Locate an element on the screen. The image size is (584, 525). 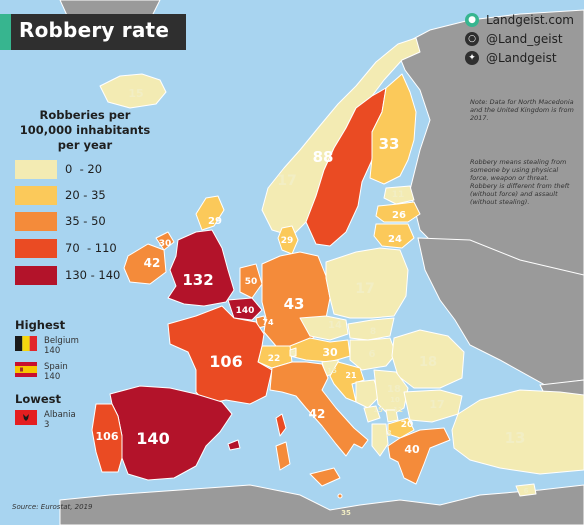
country-kosovo is located at coordinates (392, 416).